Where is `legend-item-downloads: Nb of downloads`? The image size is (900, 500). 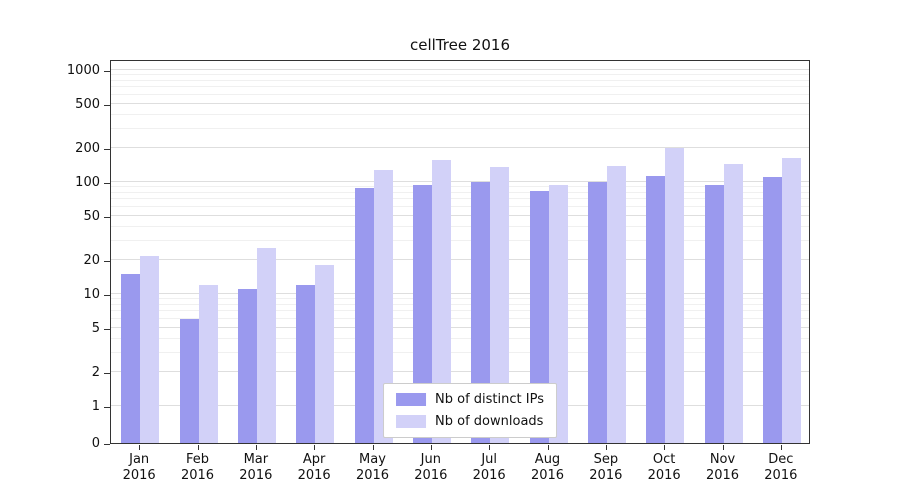 legend-item-downloads: Nb of downloads is located at coordinates (470, 421).